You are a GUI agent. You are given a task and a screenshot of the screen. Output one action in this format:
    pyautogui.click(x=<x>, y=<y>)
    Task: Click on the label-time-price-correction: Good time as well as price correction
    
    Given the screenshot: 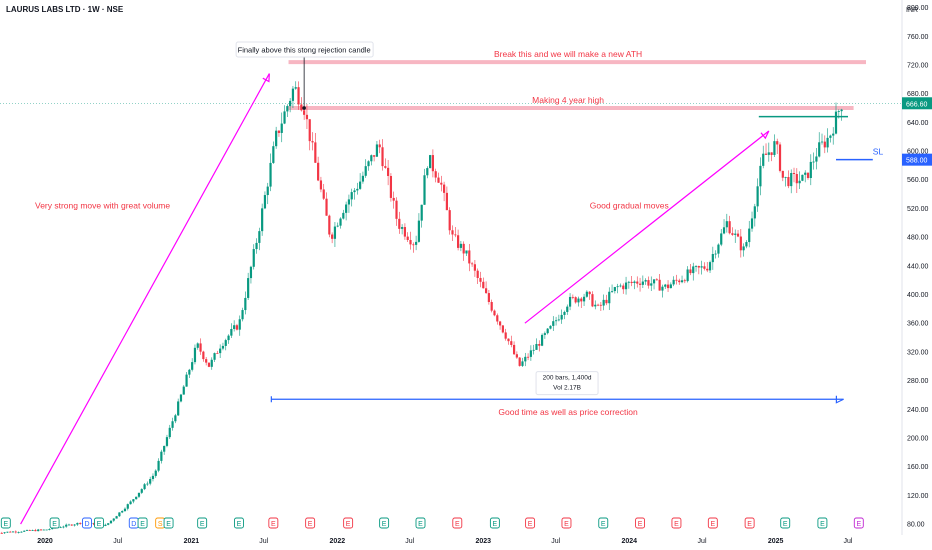 What is the action you would take?
    pyautogui.click(x=568, y=412)
    